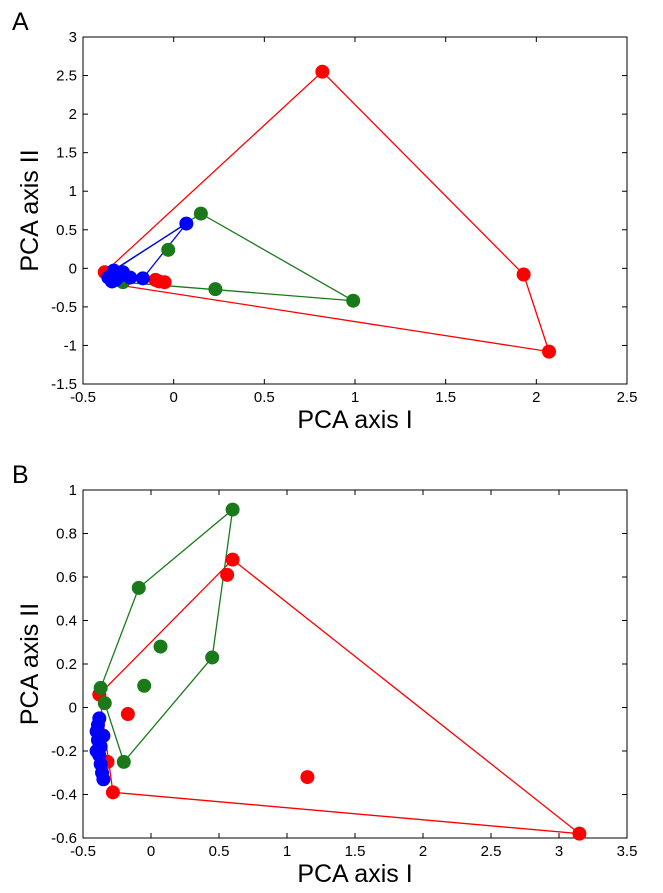 This screenshot has width=663, height=893. Describe the element at coordinates (66, 664) in the screenshot. I see `y-tick-label: 0.2` at that location.